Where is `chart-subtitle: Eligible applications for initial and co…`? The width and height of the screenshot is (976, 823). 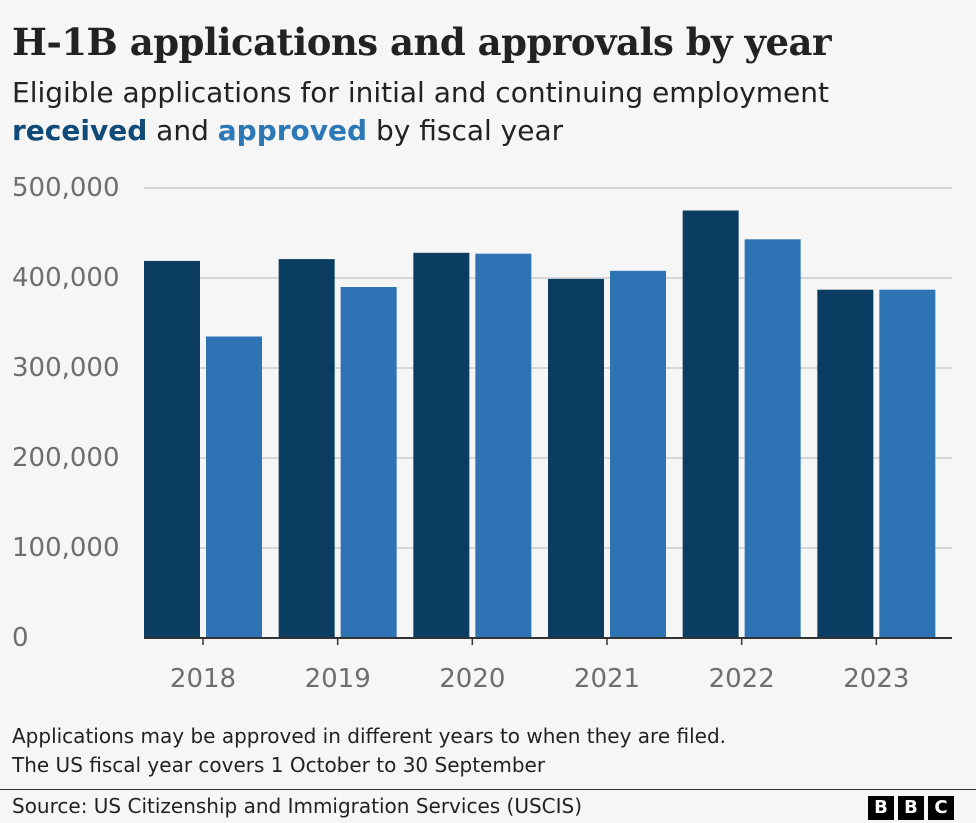 chart-subtitle: Eligible applications for initial and co… is located at coordinates (420, 112).